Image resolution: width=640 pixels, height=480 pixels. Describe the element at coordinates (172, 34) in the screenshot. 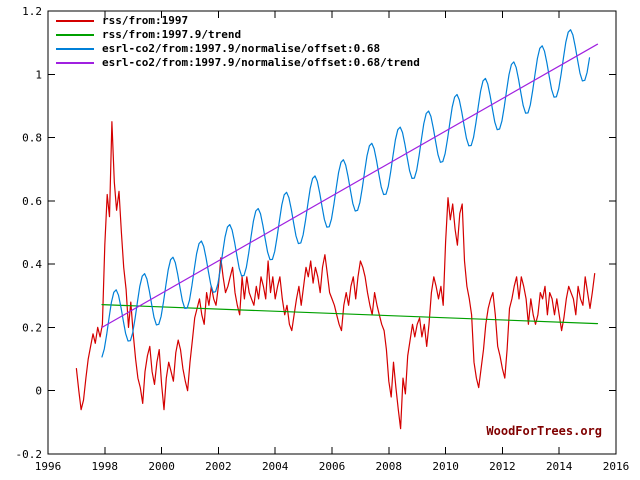

I see `legend-label-rss-trend: rss/from:1997.9/trend` at that location.